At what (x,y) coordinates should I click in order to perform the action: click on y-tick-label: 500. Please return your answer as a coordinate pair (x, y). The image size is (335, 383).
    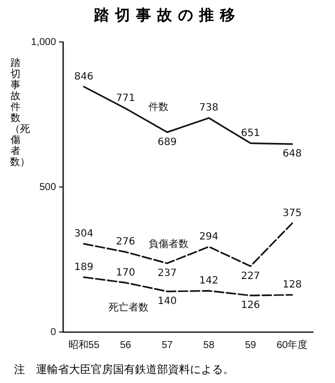
    Looking at the image, I should click on (47, 187).